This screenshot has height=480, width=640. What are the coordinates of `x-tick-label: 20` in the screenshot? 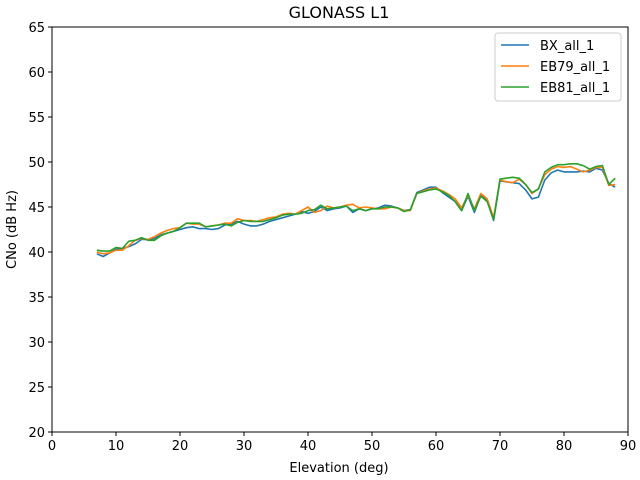 It's located at (180, 446).